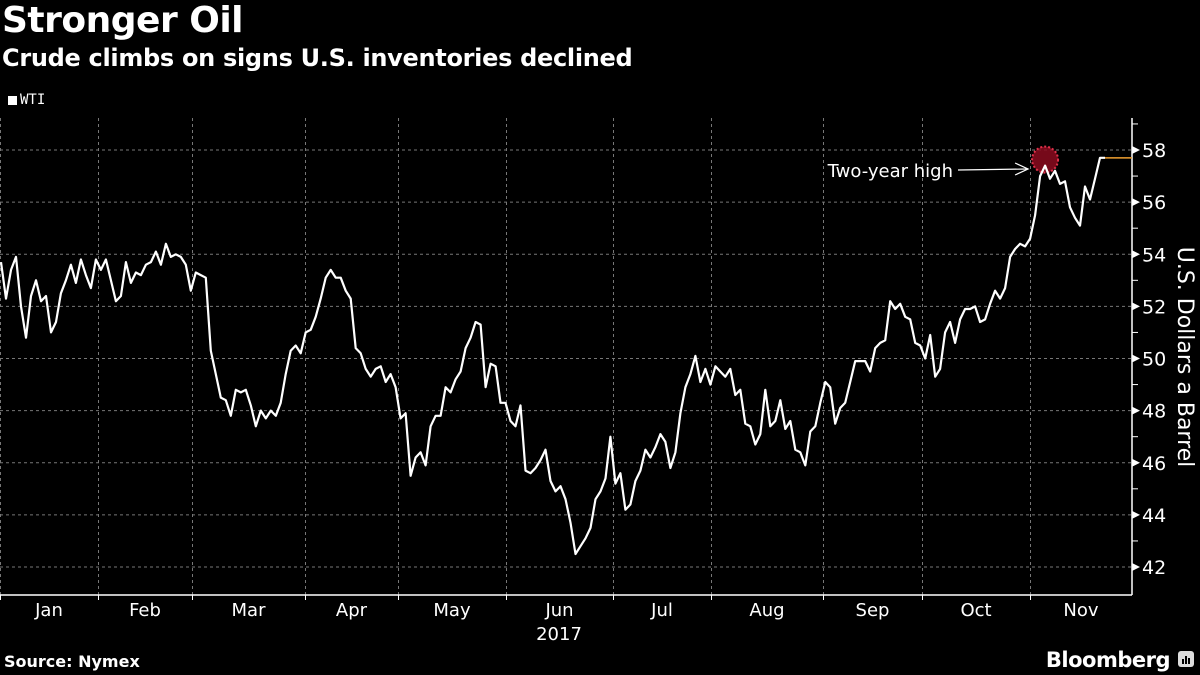  What do you see at coordinates (558, 610) in the screenshot?
I see `x-tick-label: Jun` at bounding box center [558, 610].